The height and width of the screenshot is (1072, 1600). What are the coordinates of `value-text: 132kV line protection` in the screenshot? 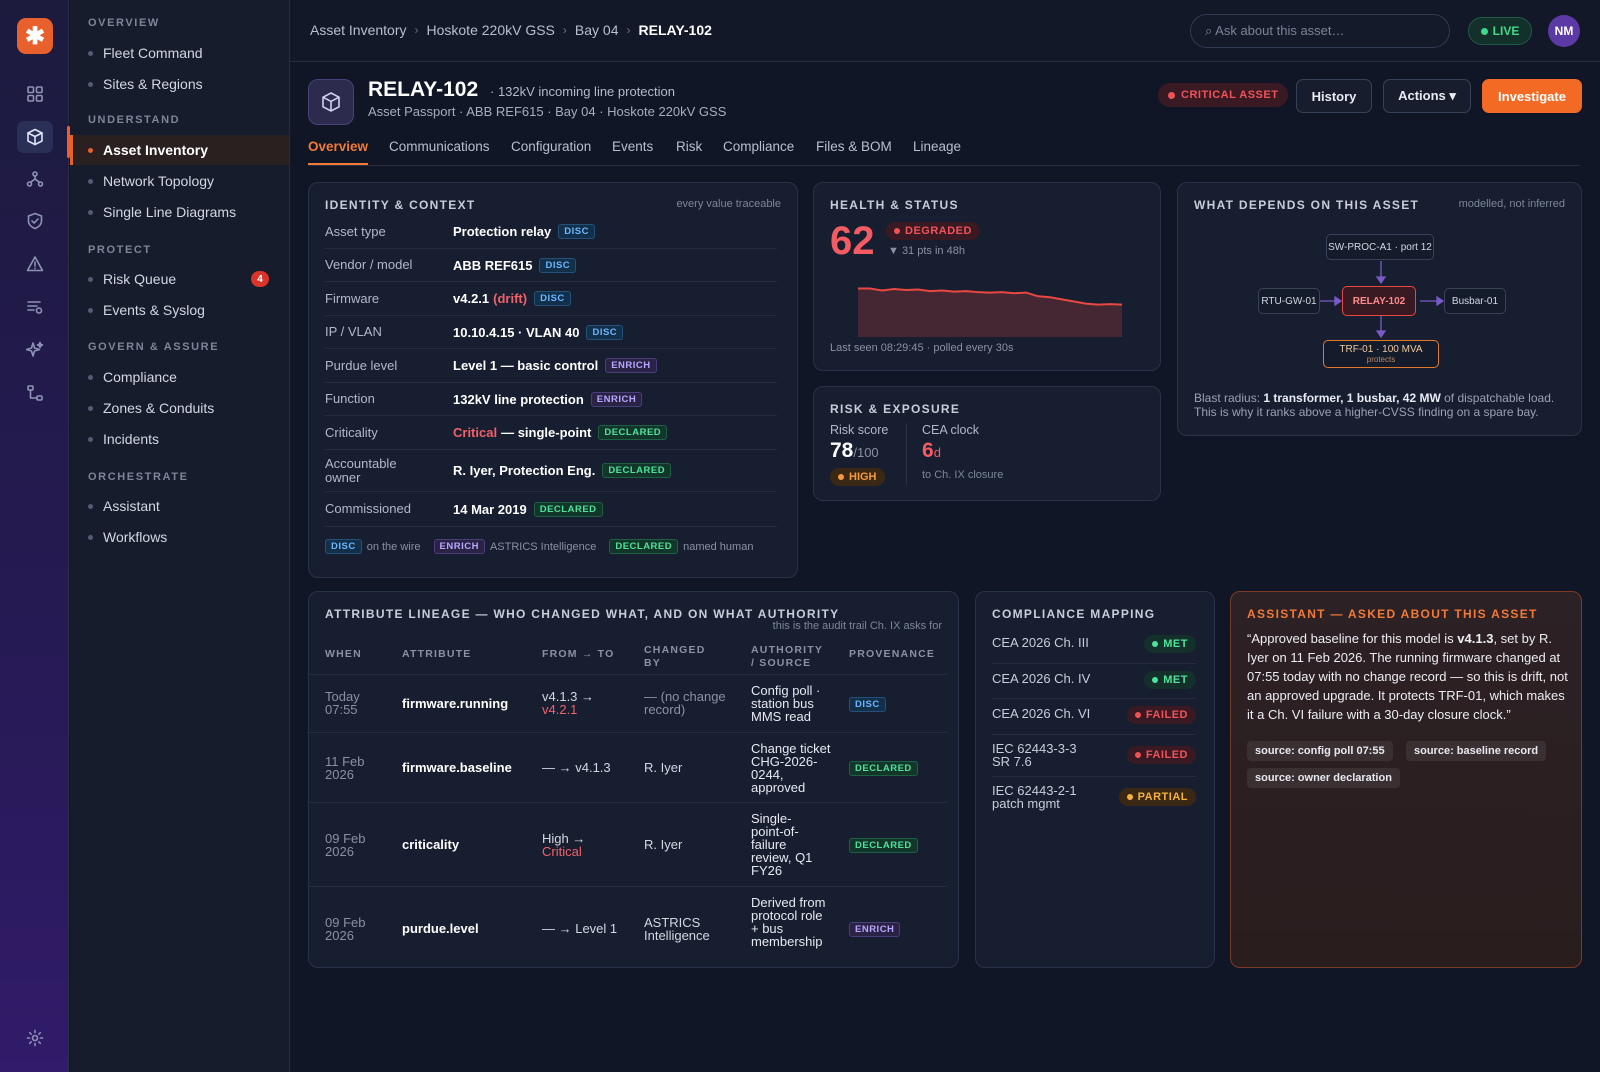 It's located at (518, 399).